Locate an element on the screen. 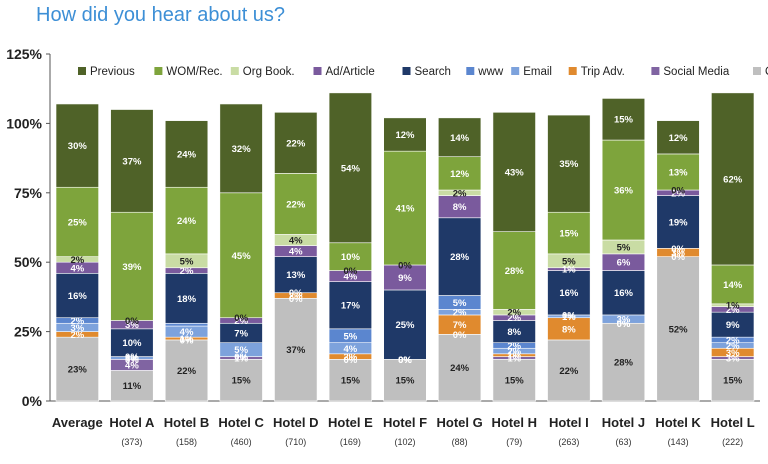  y-tick-label: 50% is located at coordinates (28, 262).